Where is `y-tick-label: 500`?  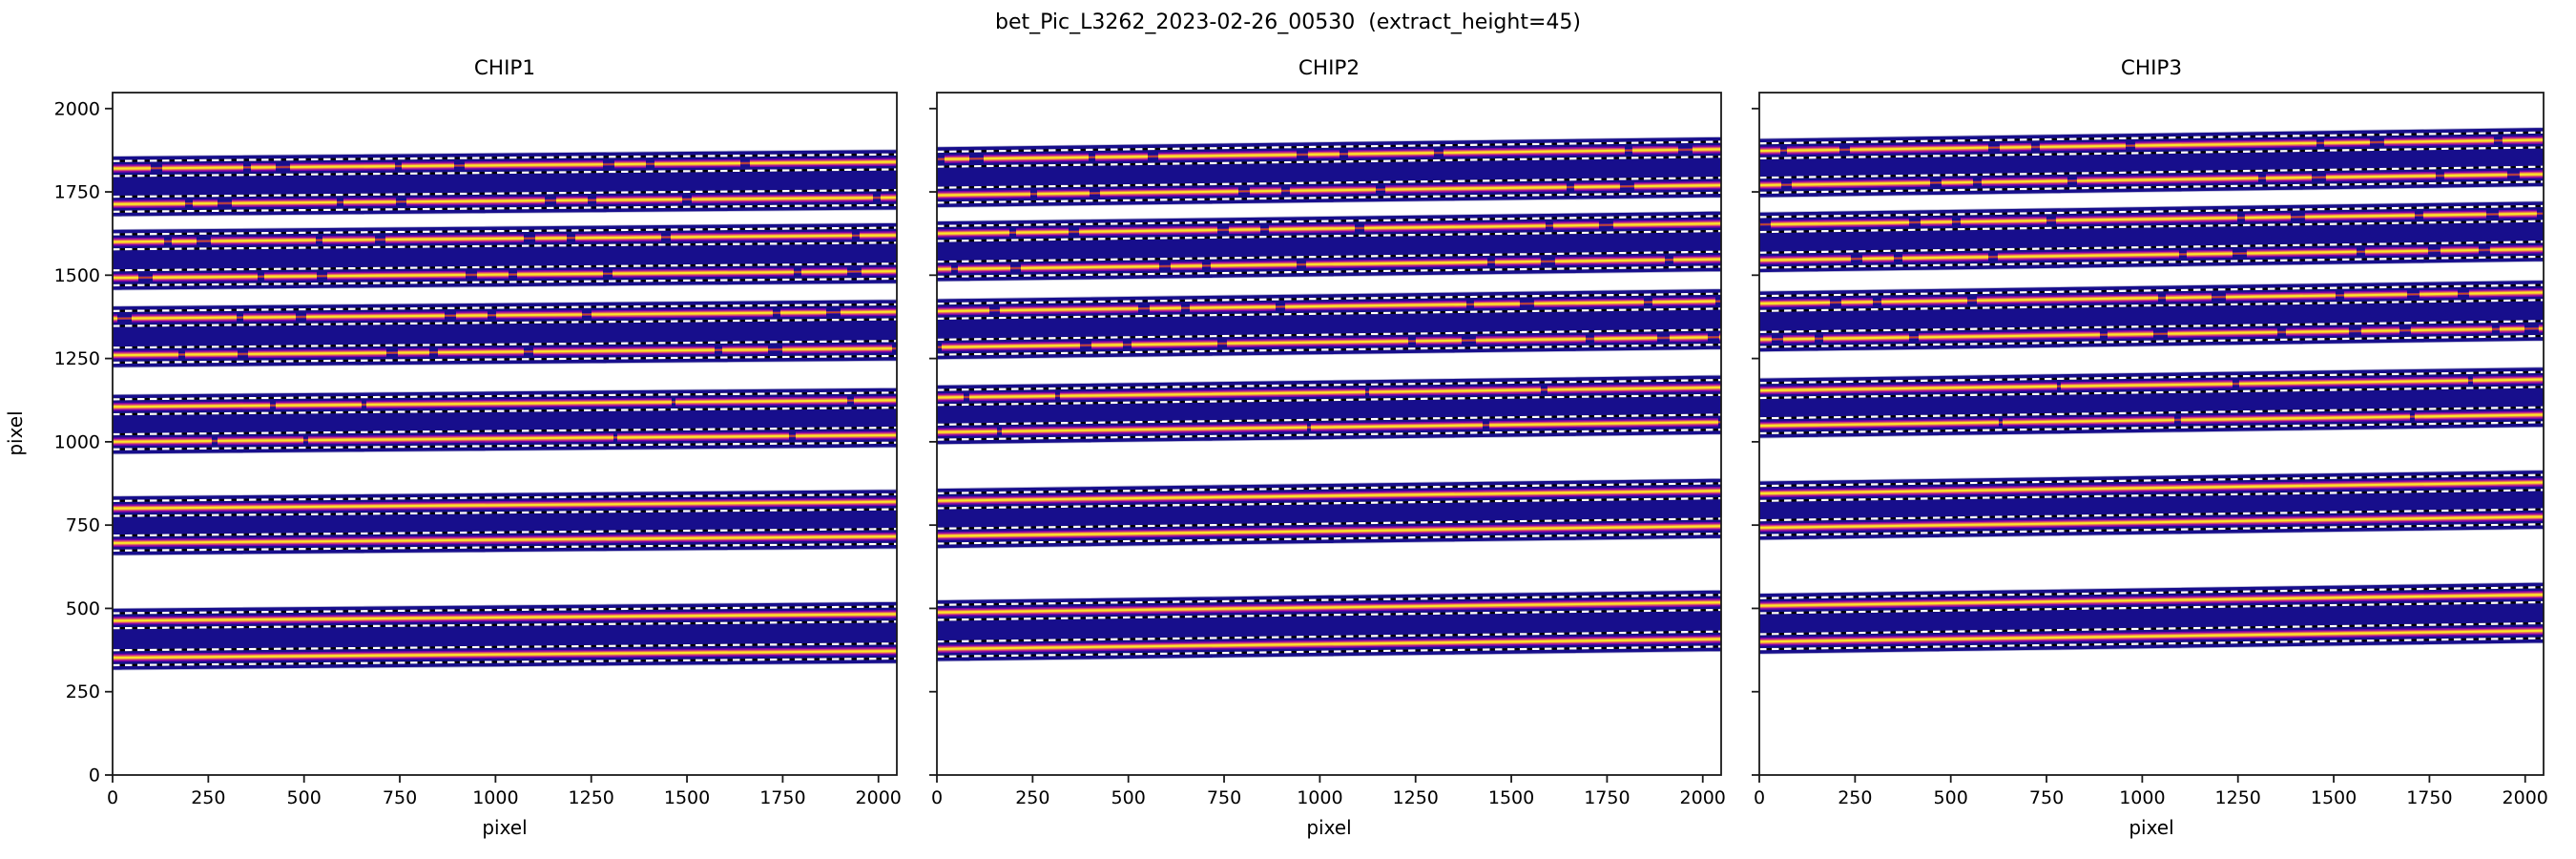 y-tick-label: 500 is located at coordinates (83, 608).